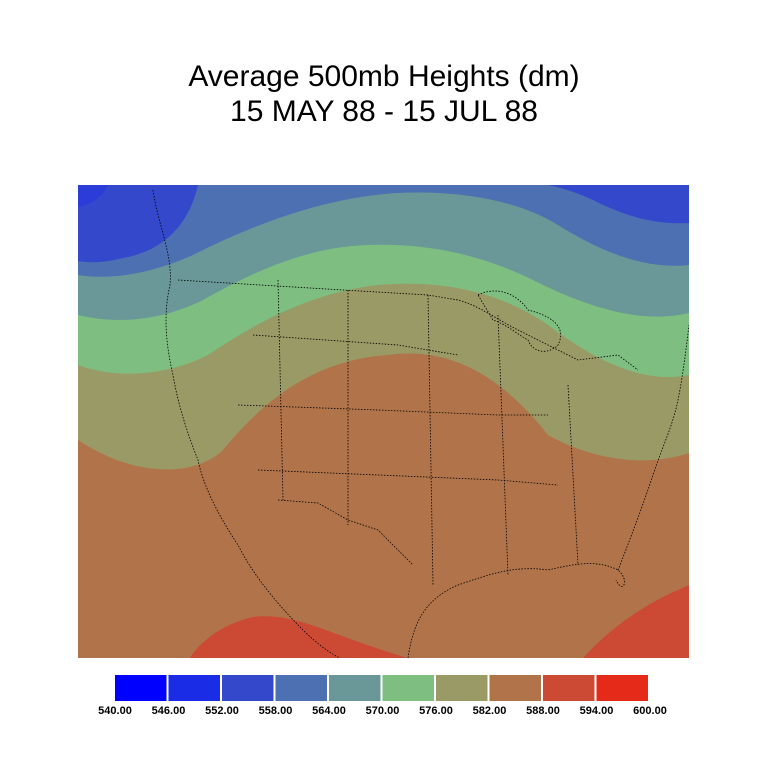  What do you see at coordinates (653, 447) in the screenshot?
I see `east-coast-line` at bounding box center [653, 447].